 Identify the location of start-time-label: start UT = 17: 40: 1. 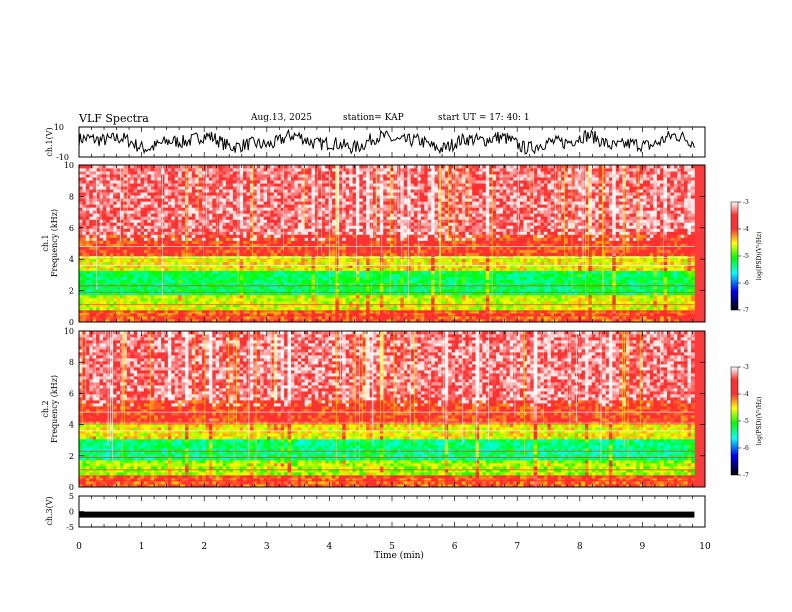
(484, 118).